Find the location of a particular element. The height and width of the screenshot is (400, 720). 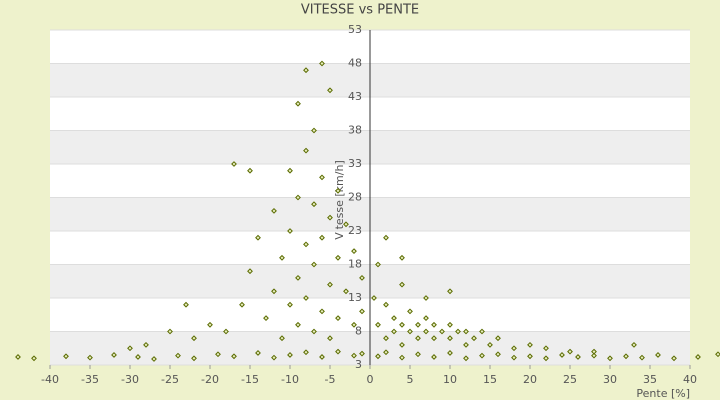

y-tick-label: 48 is located at coordinates (355, 63).